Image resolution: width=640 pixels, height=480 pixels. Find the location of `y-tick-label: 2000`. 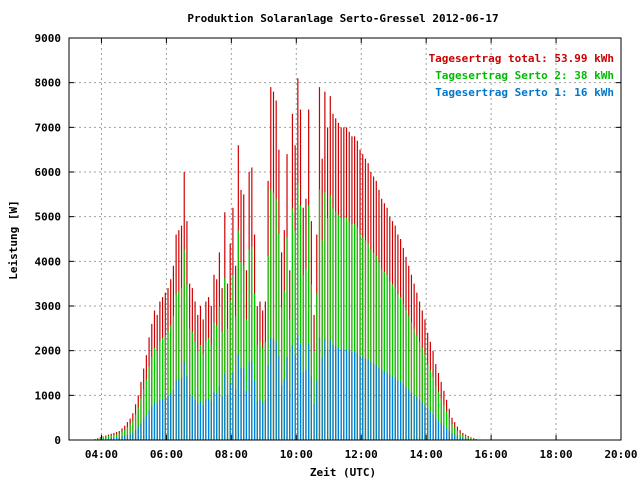

y-tick-label: 2000 is located at coordinates (48, 351).